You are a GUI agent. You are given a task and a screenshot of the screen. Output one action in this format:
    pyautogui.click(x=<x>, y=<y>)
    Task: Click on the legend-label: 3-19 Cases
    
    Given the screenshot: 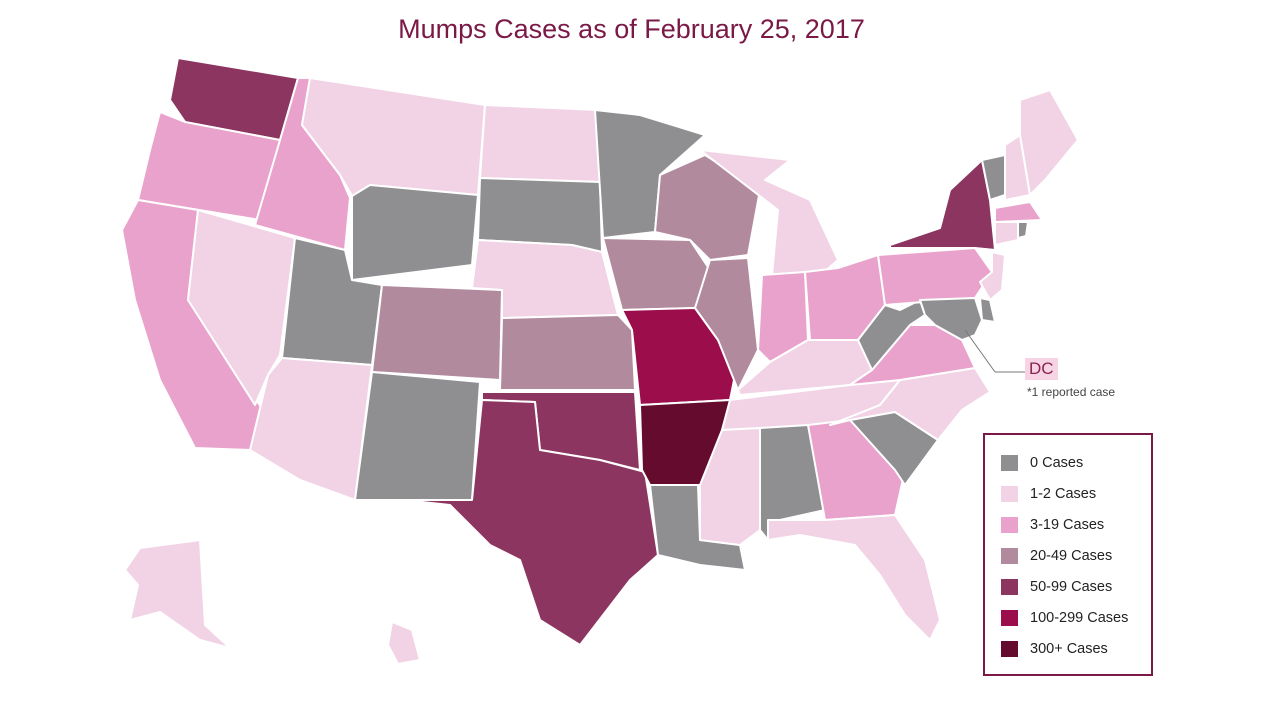 What is the action you would take?
    pyautogui.click(x=1067, y=525)
    